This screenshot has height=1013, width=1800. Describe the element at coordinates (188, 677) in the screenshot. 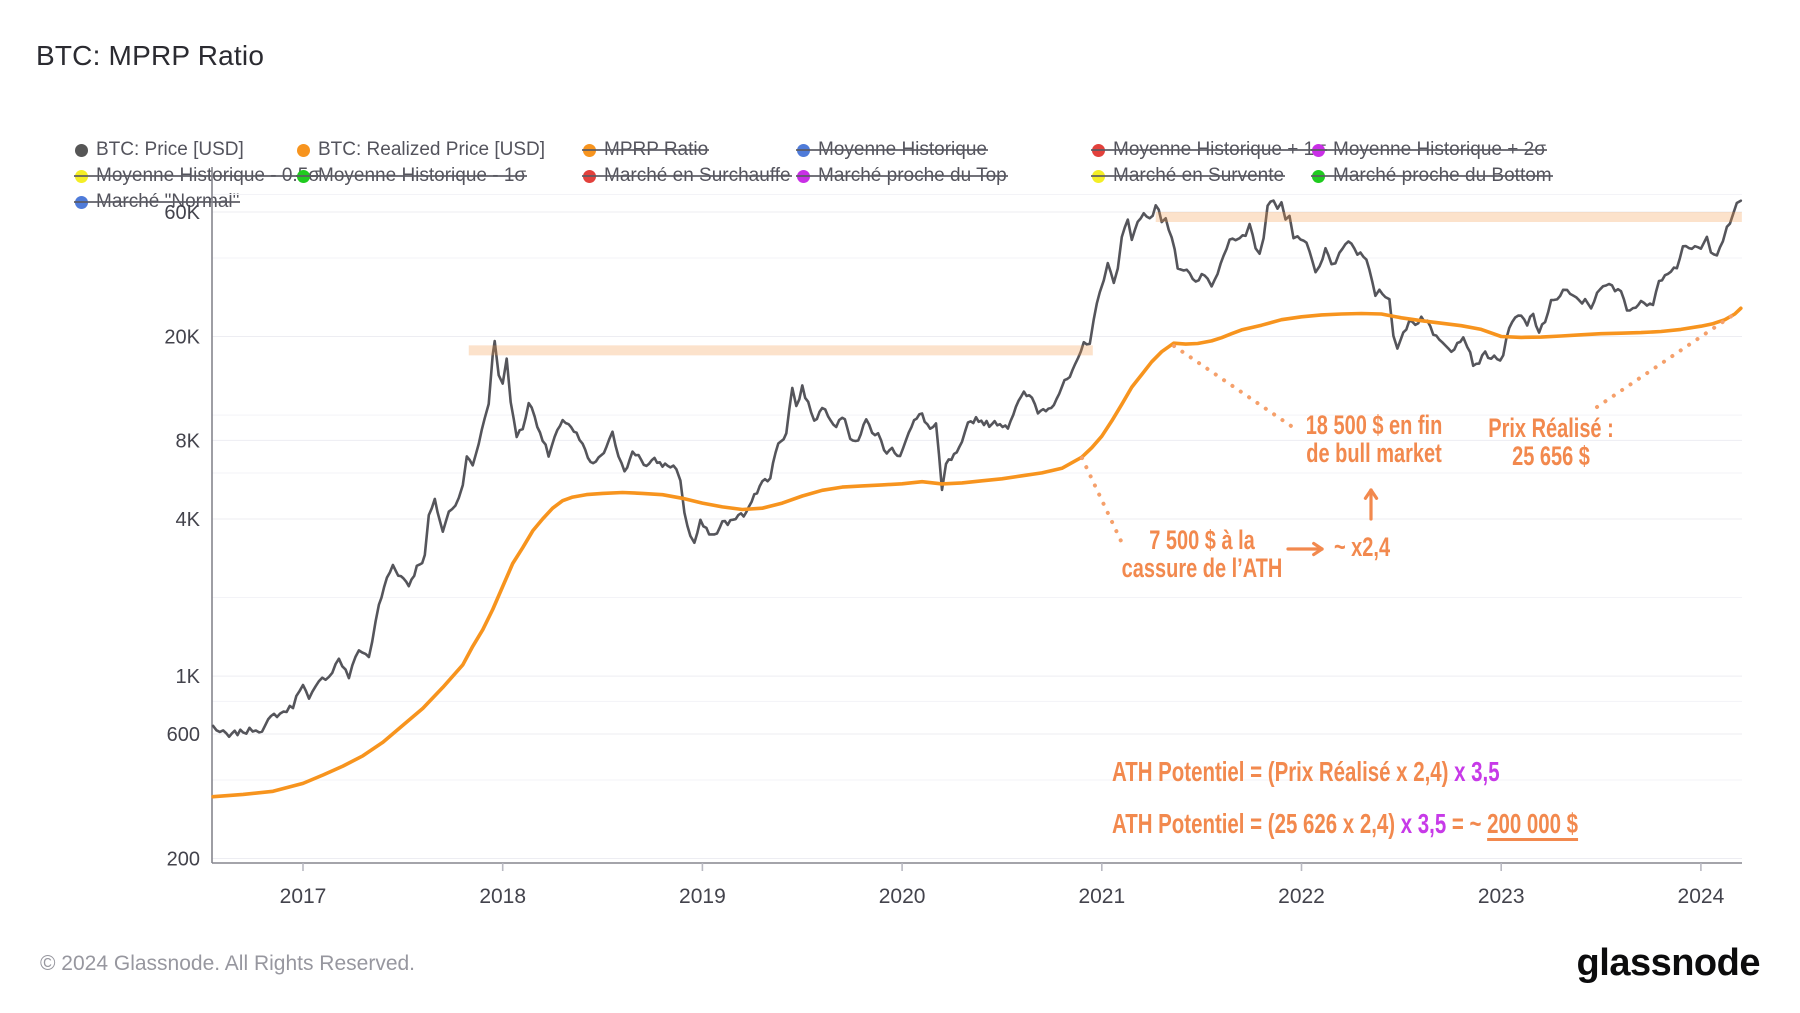

I see `y-tick-label: 1K` at that location.